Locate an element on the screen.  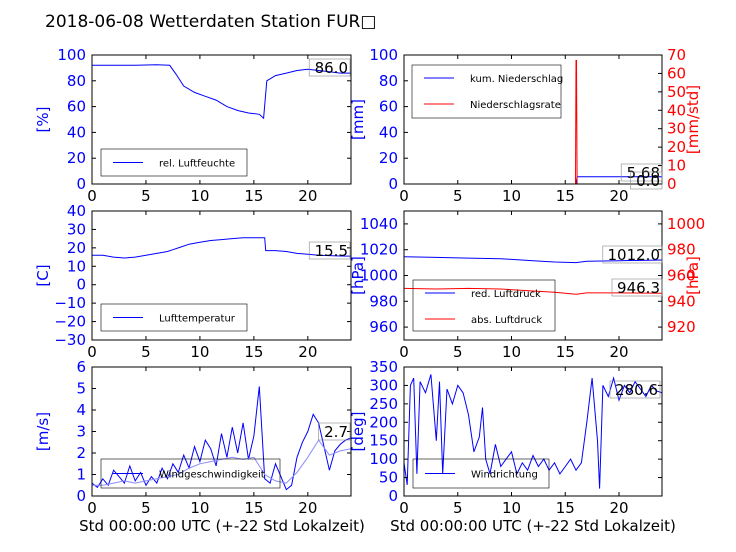
y-tick-label: −20 is located at coordinates (70, 322).